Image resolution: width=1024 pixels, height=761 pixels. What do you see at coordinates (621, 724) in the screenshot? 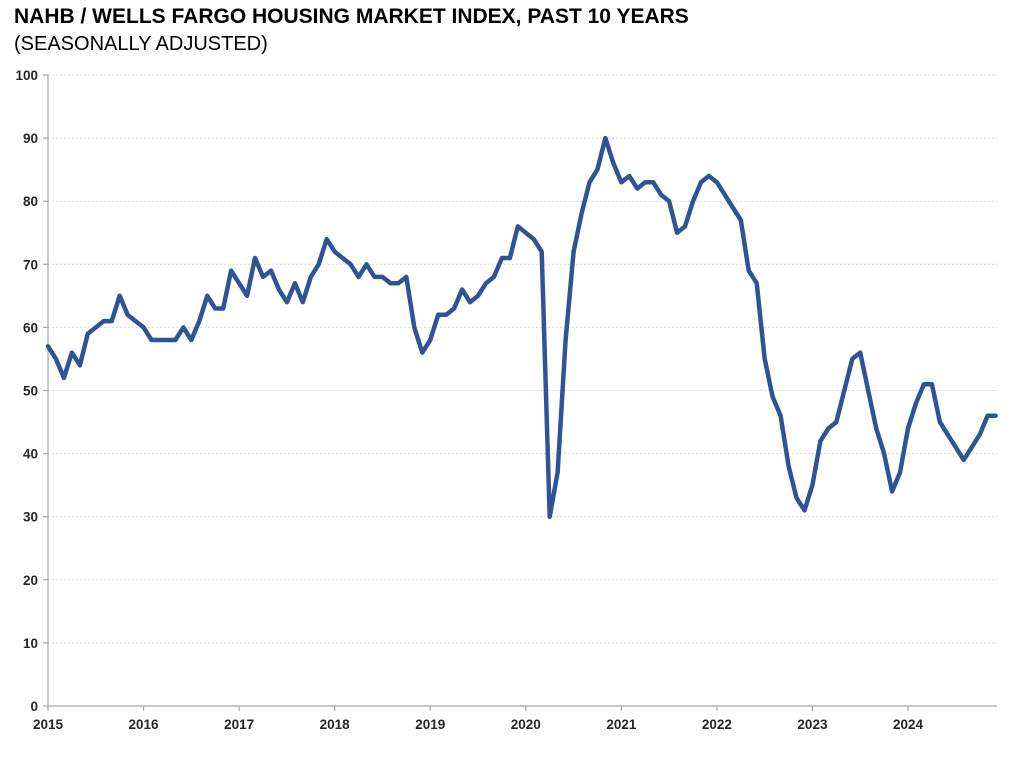
I see `x-tick-label: 2021` at bounding box center [621, 724].